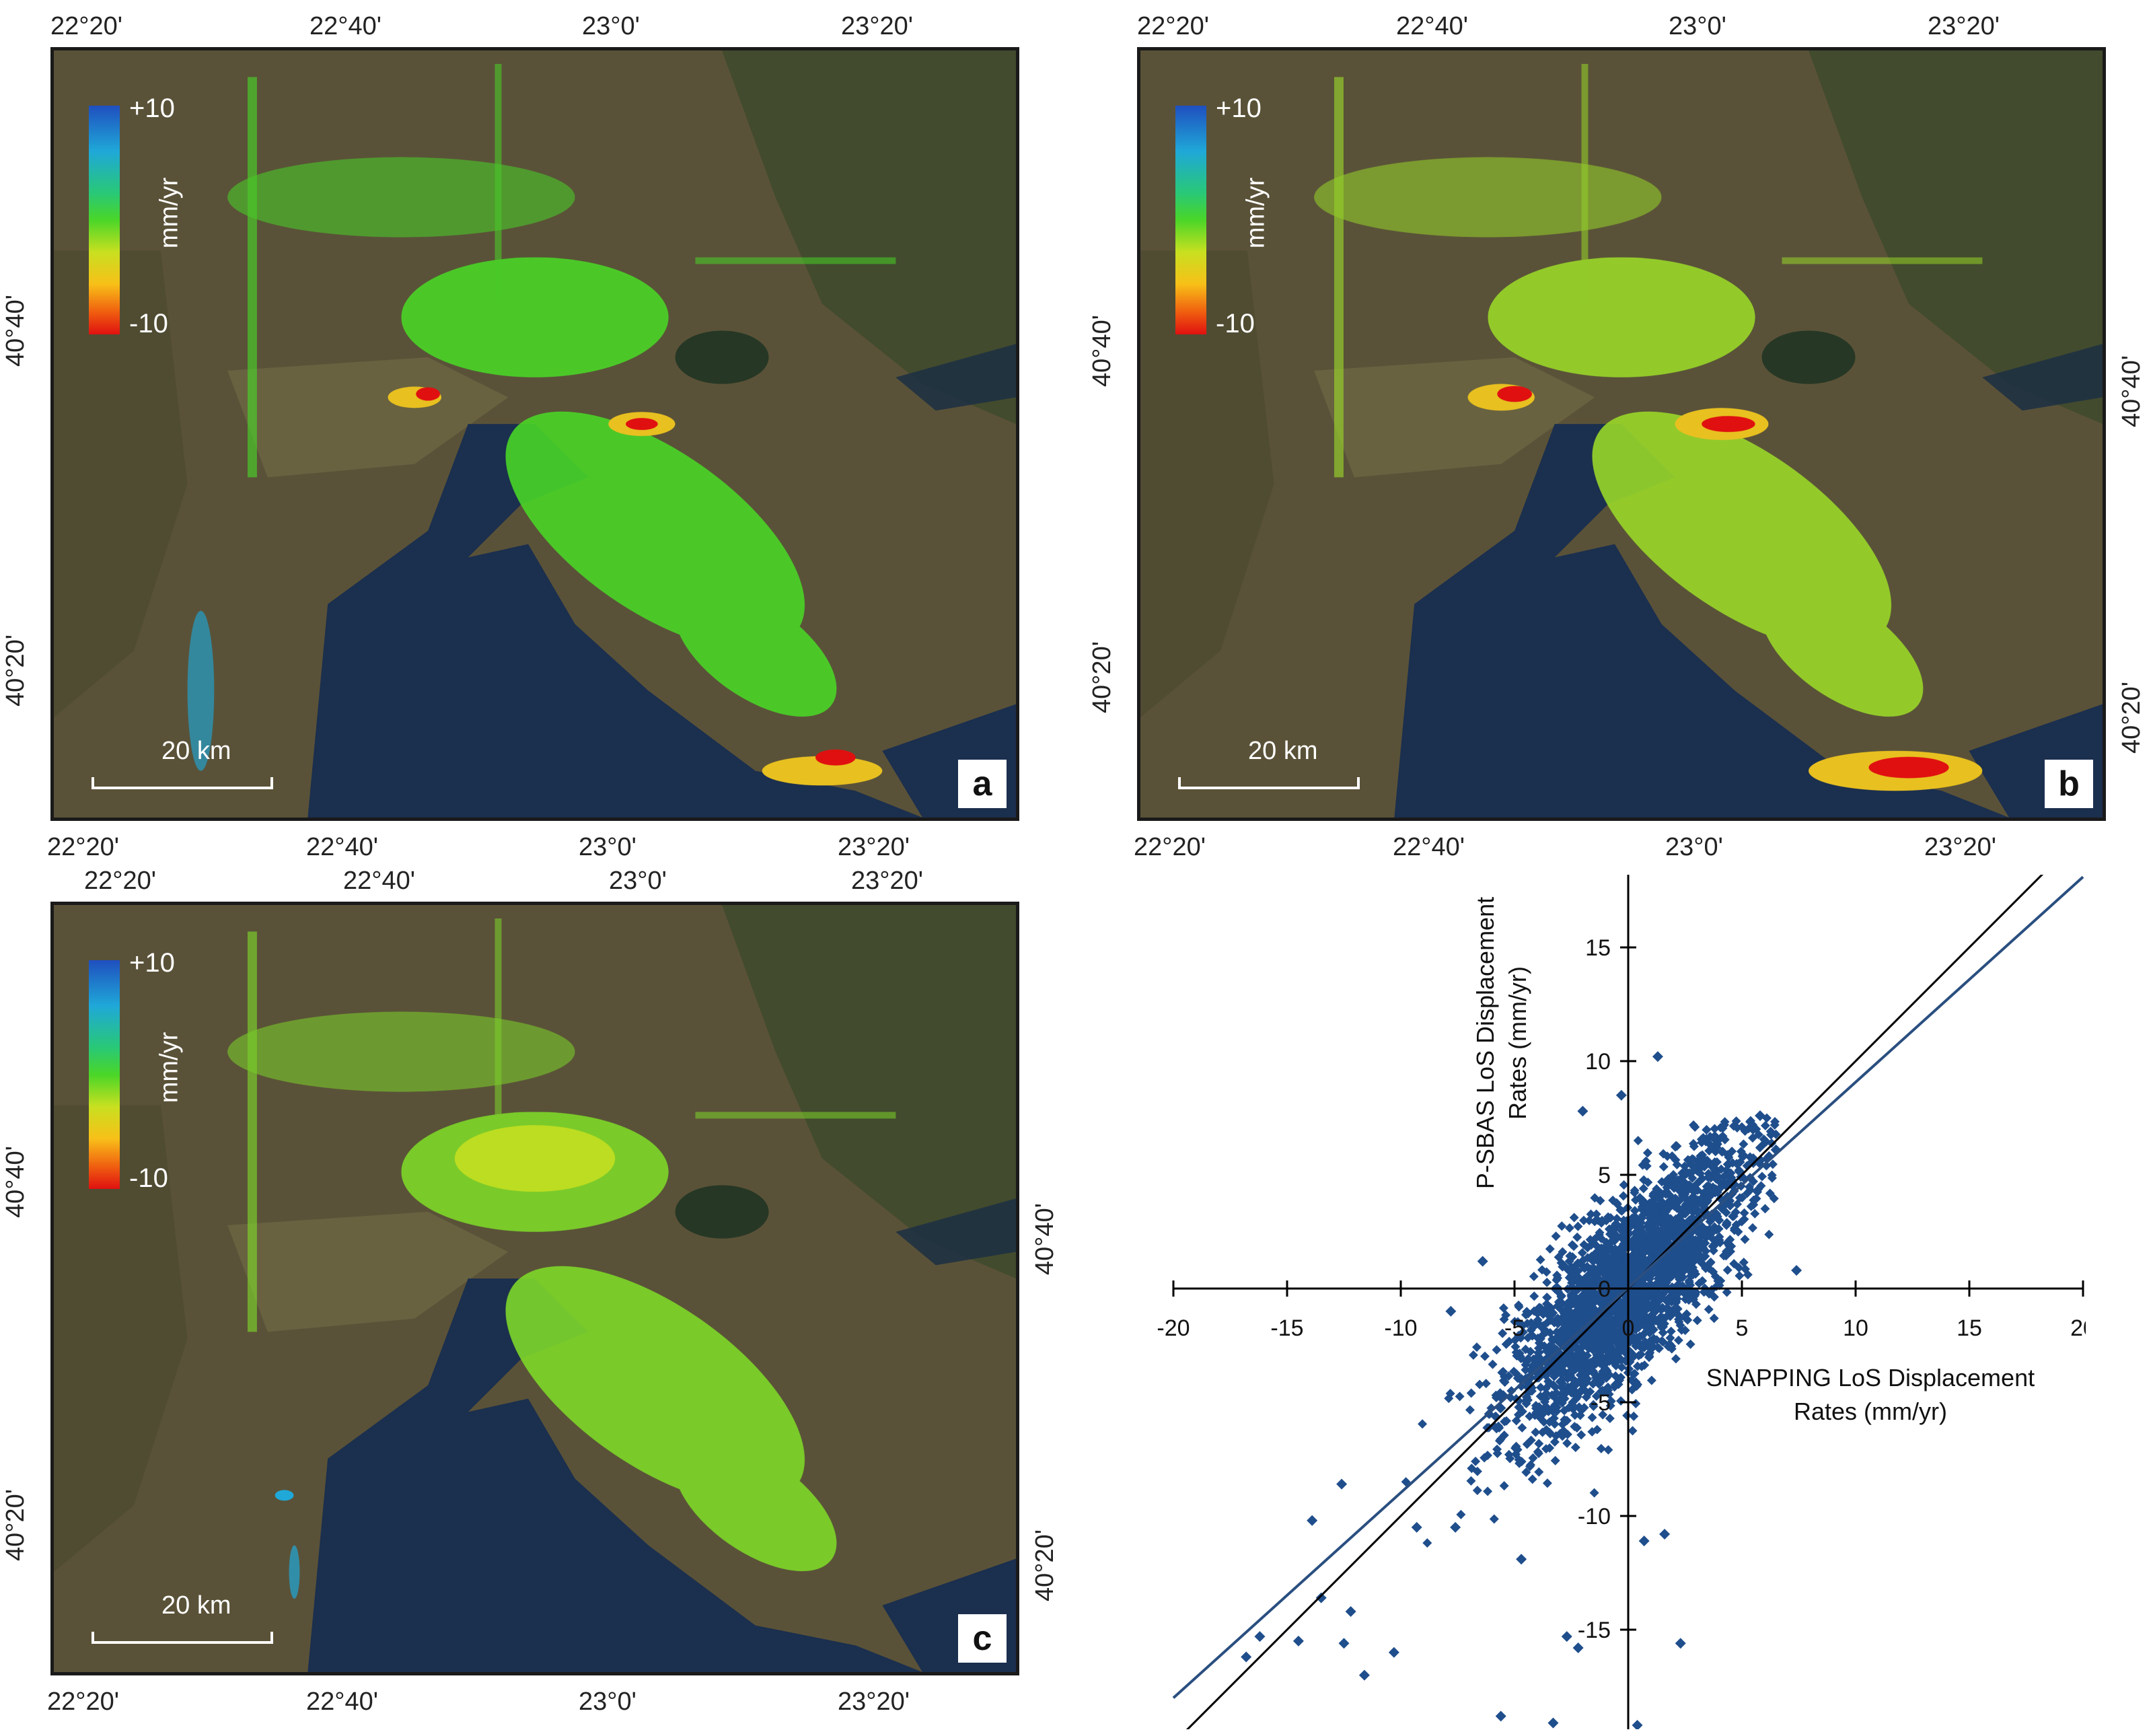  I want to click on lat-tick-right: 40°40', so click(1045, 1239).